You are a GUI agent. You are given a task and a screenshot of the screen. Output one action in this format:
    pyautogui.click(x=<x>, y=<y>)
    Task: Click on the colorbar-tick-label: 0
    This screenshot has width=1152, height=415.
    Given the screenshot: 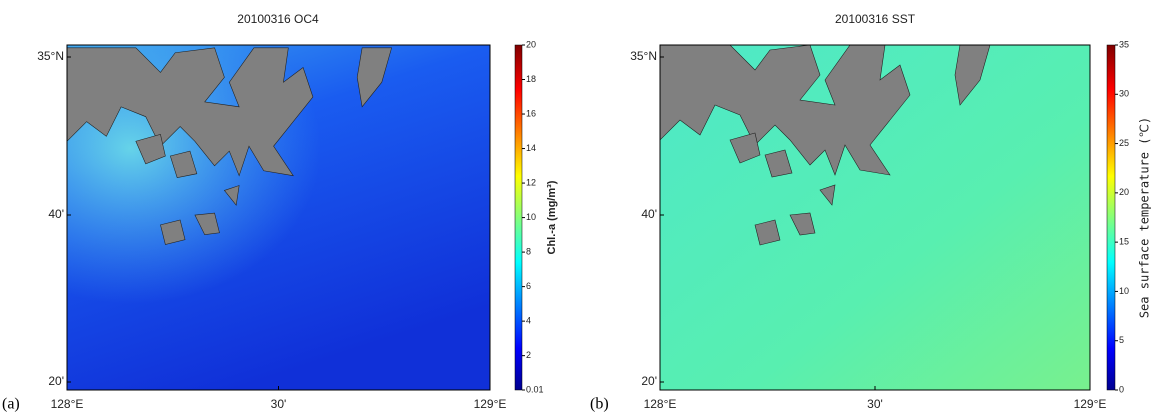 What is the action you would take?
    pyautogui.click(x=1121, y=389)
    